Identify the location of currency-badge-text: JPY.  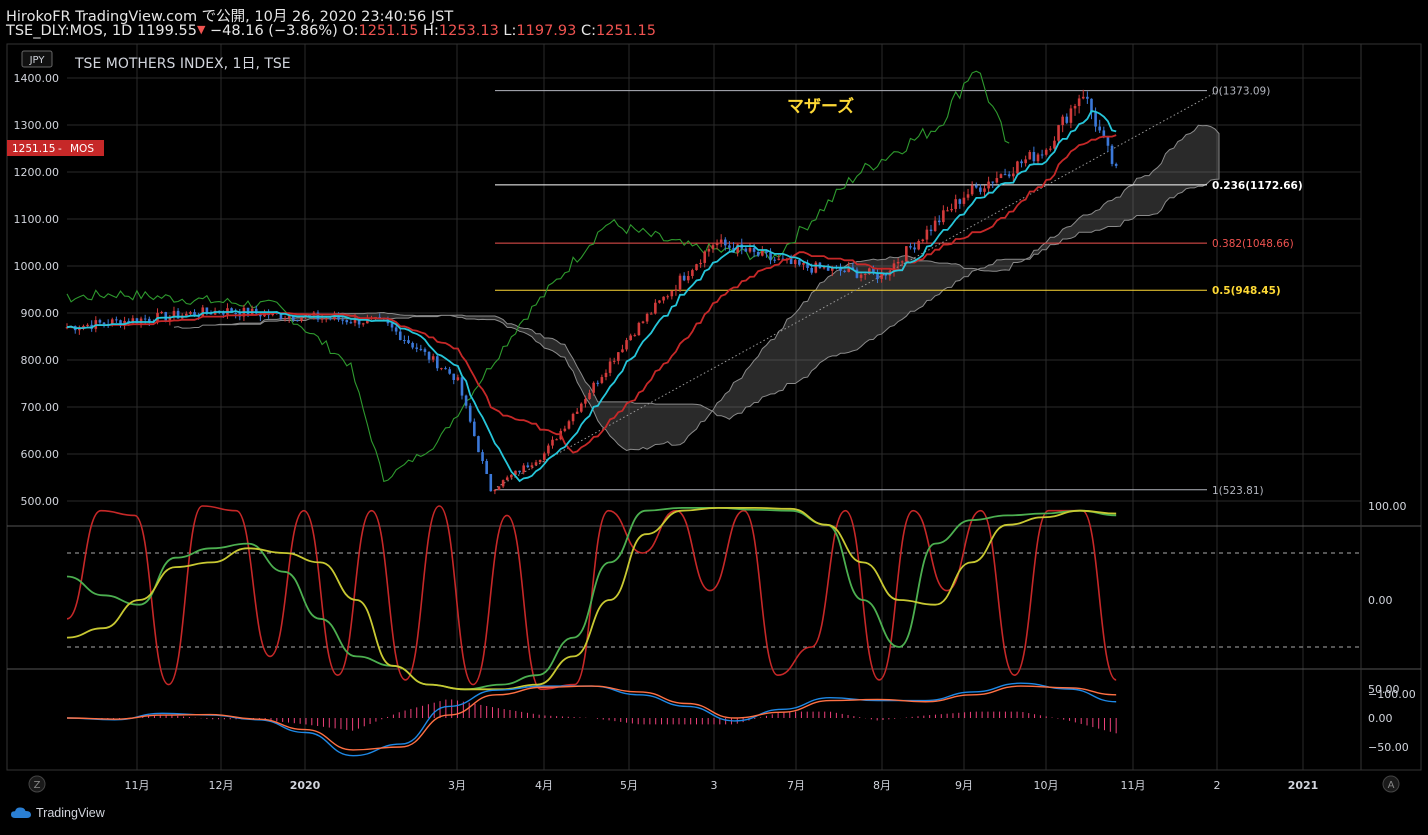
(37, 60).